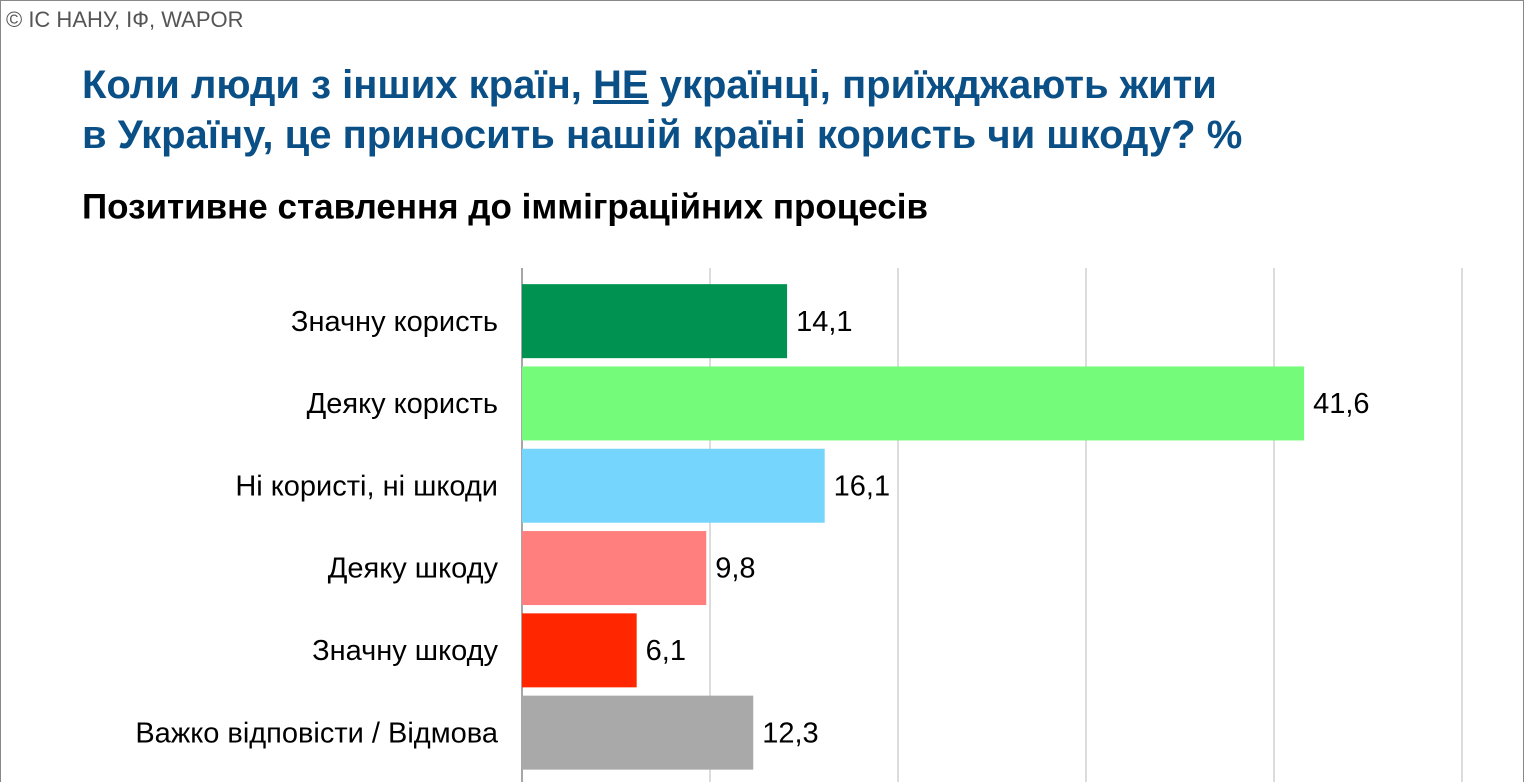 The height and width of the screenshot is (782, 1525). What do you see at coordinates (933, 85) in the screenshot?
I see `title-part: українці, приїжджають жити` at bounding box center [933, 85].